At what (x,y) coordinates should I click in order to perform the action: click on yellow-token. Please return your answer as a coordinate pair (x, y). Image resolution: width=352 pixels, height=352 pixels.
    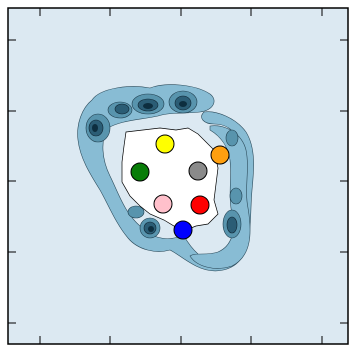
    Looking at the image, I should click on (165, 144).